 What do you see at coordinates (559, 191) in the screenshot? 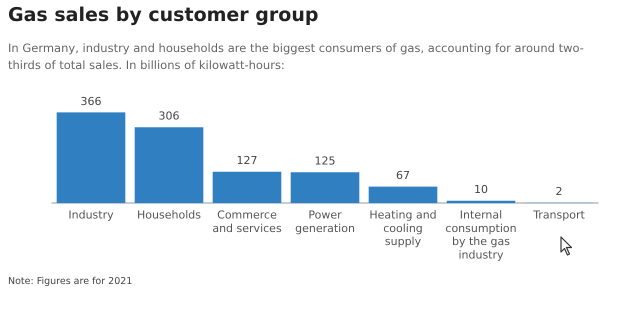
I see `data-label: 2` at bounding box center [559, 191].